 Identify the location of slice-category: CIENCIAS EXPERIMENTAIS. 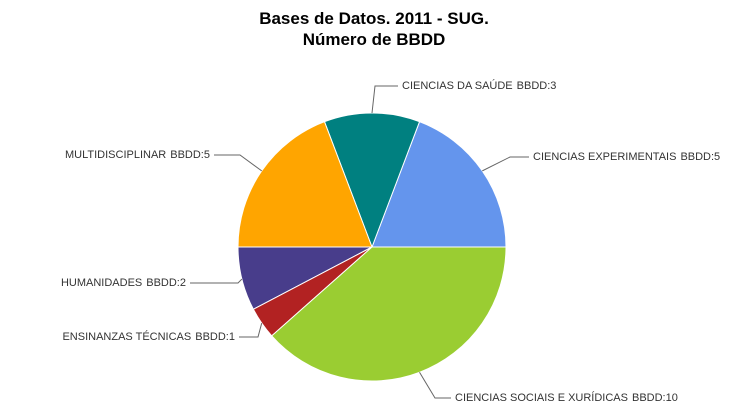
(604, 157).